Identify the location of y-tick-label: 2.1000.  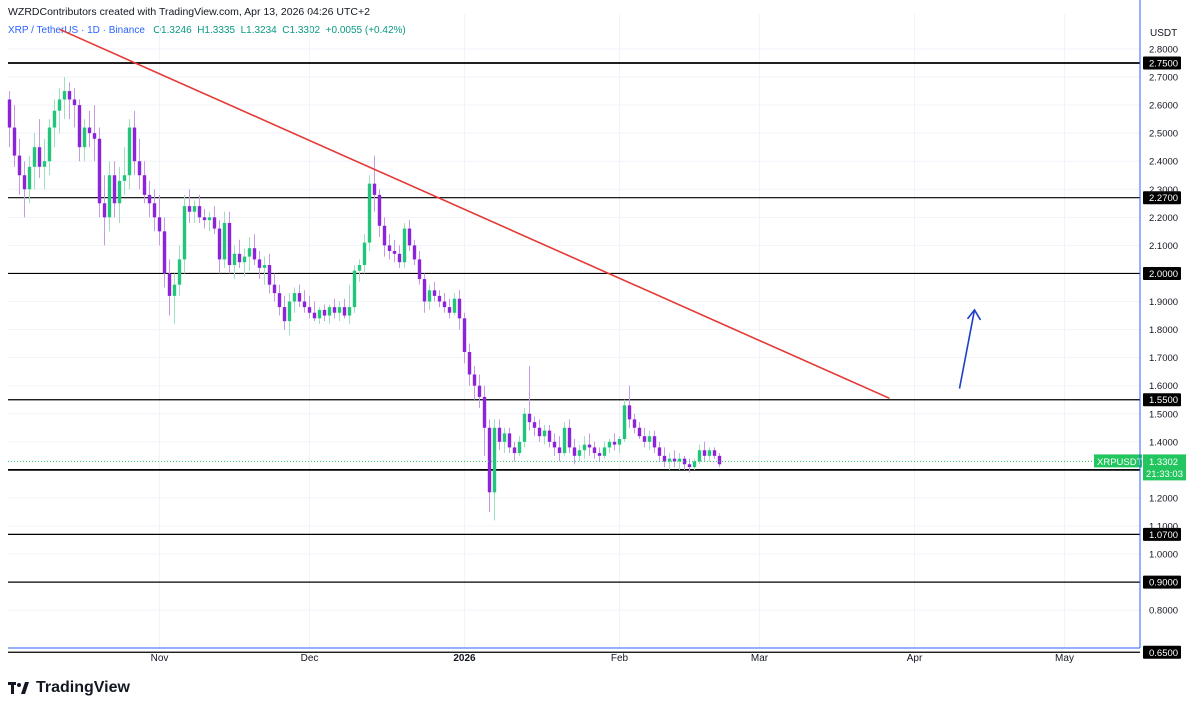
(1163, 246).